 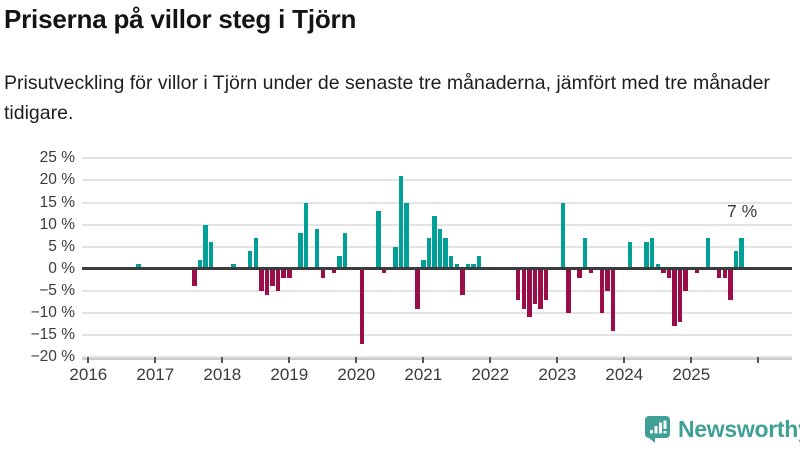 What do you see at coordinates (490, 374) in the screenshot?
I see `x-axis-year-label: 2022` at bounding box center [490, 374].